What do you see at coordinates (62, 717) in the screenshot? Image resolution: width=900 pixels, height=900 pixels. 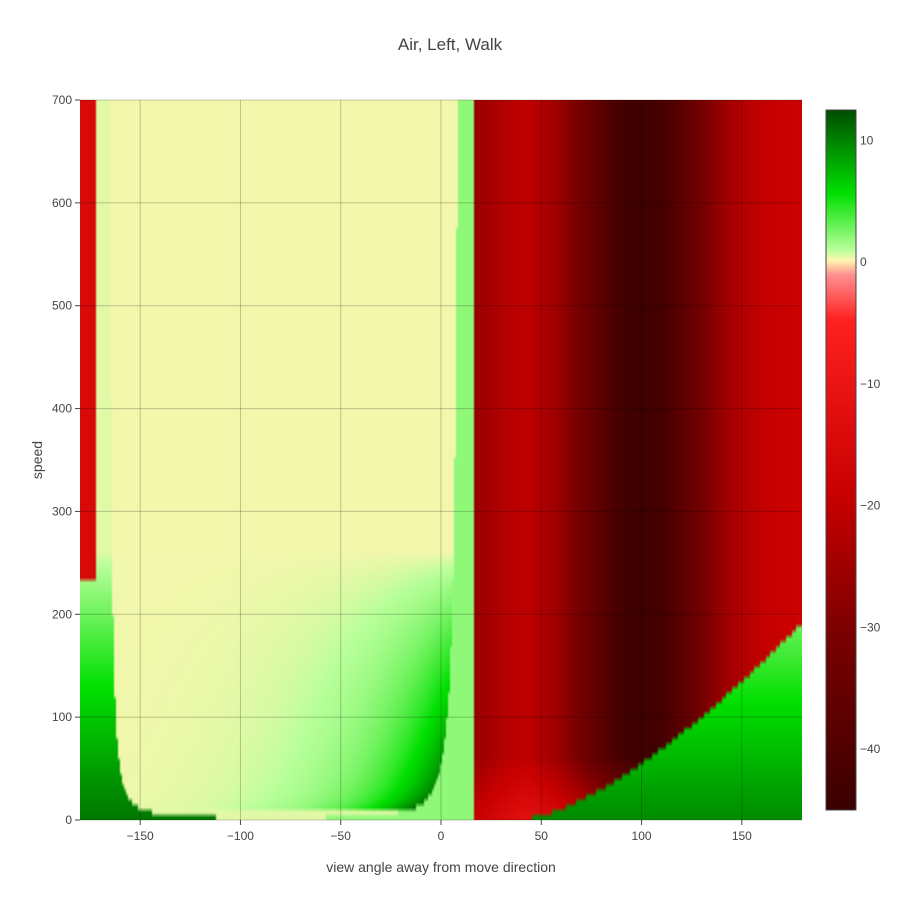 I see `y-tick-label: 100` at bounding box center [62, 717].